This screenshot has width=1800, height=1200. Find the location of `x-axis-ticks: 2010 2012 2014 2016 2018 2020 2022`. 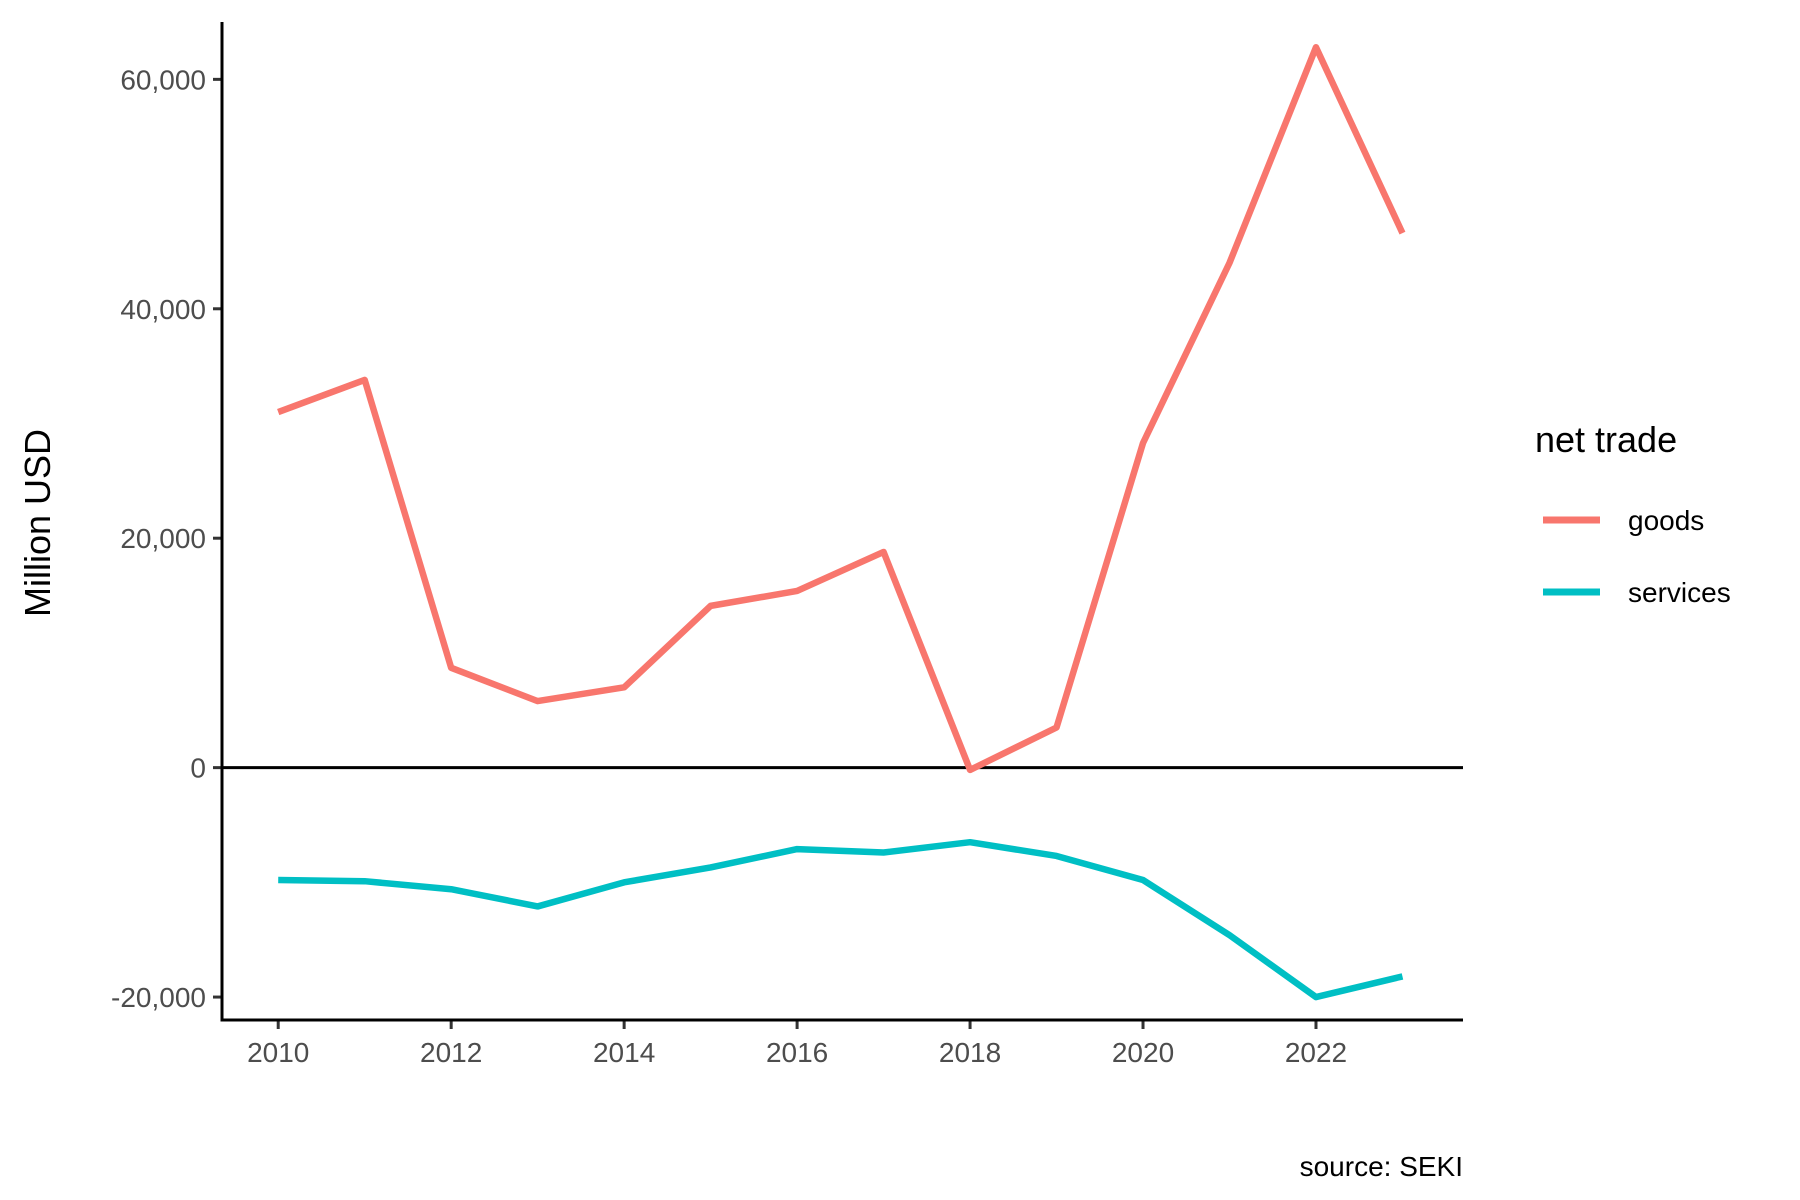

x-axis-ticks: 2010 2012 2014 2016 2018 2020 2022 is located at coordinates (797, 1044).